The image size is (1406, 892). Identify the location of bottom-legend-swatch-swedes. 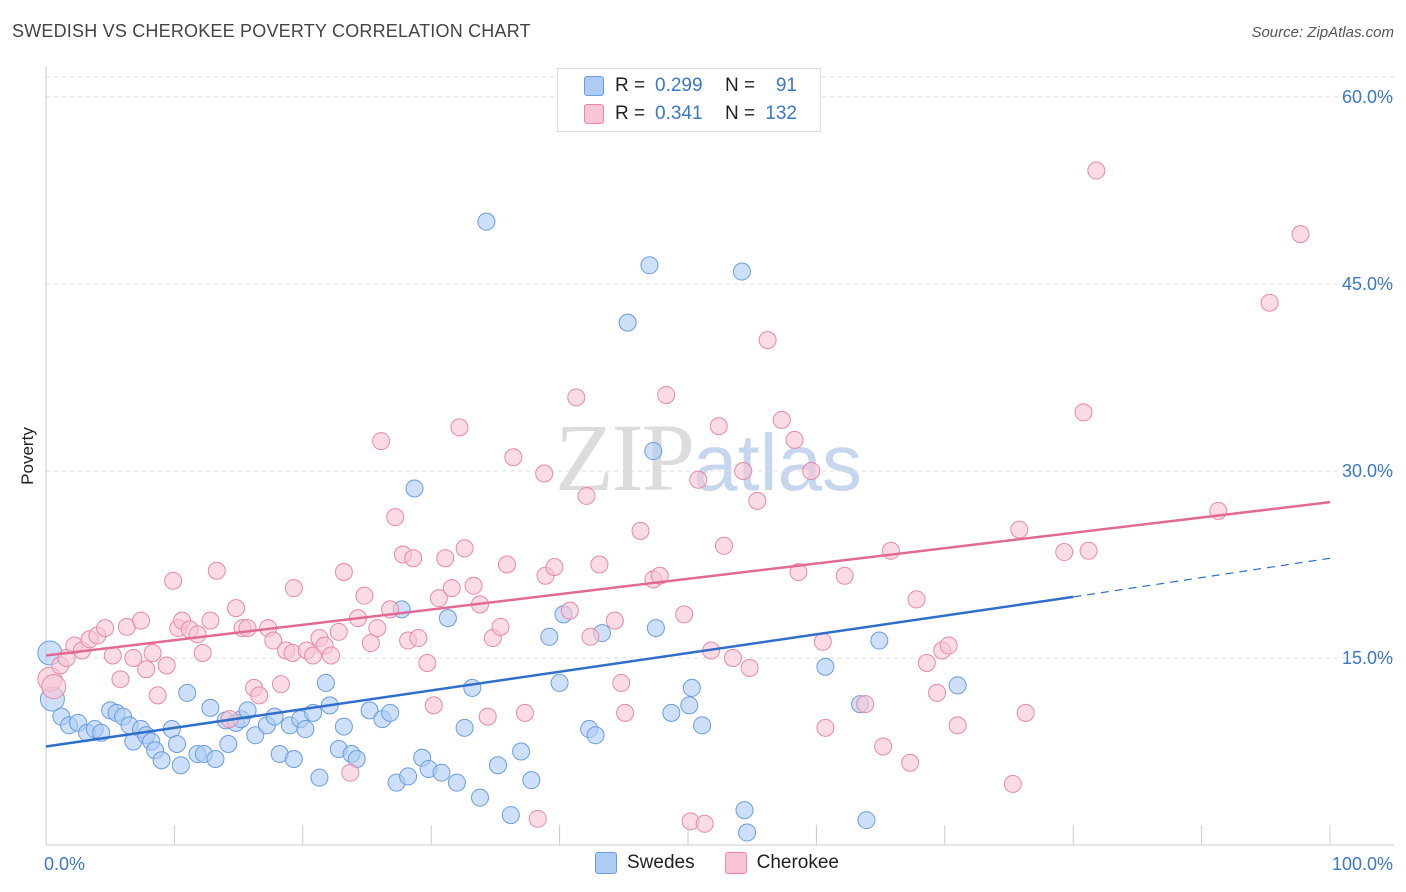
(606, 863).